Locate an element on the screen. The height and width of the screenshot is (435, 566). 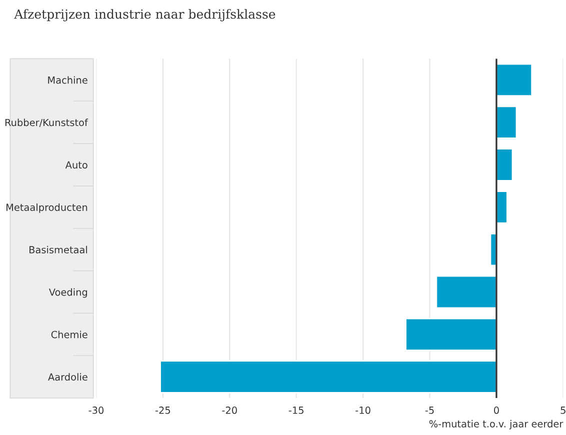
x-axis-title: %-mutatie t.o.v. jaar eerder is located at coordinates (496, 425).